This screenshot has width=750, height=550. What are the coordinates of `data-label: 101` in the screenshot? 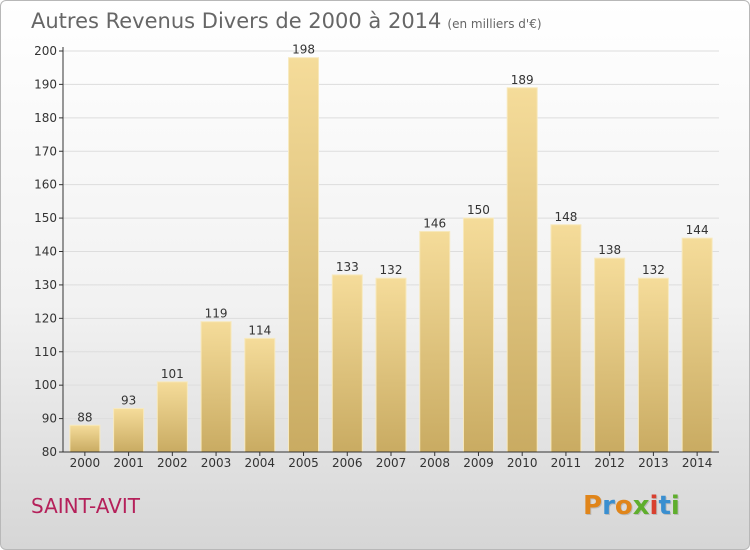 It's located at (172, 374).